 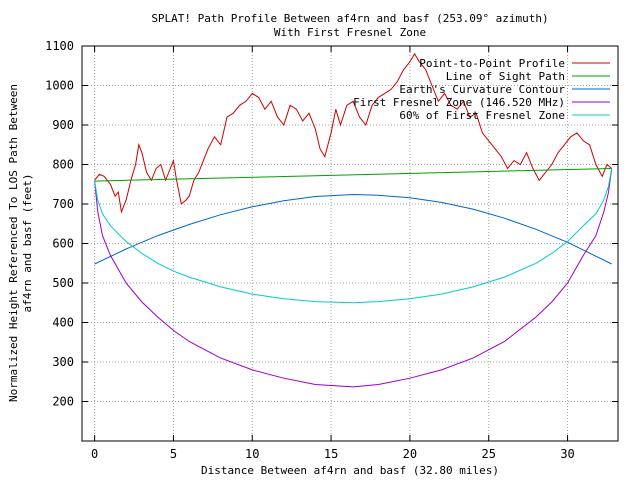 What do you see at coordinates (350, 32) in the screenshot?
I see `chart-subtitle: With First Fresnel Zone` at bounding box center [350, 32].